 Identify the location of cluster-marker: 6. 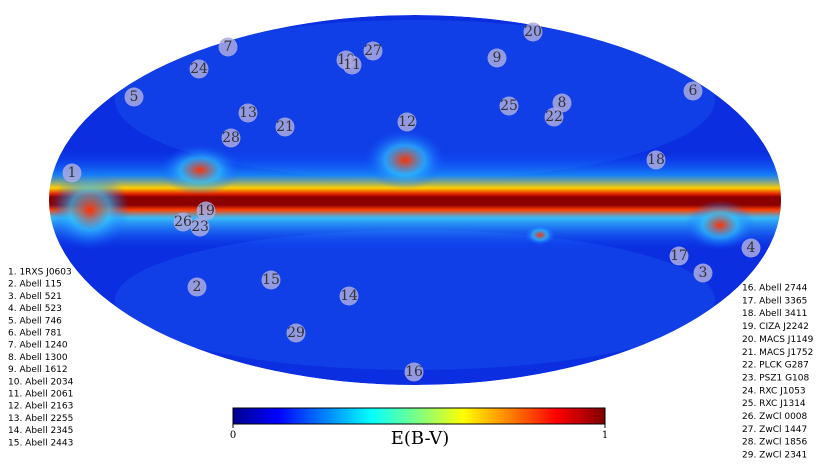
(693, 91).